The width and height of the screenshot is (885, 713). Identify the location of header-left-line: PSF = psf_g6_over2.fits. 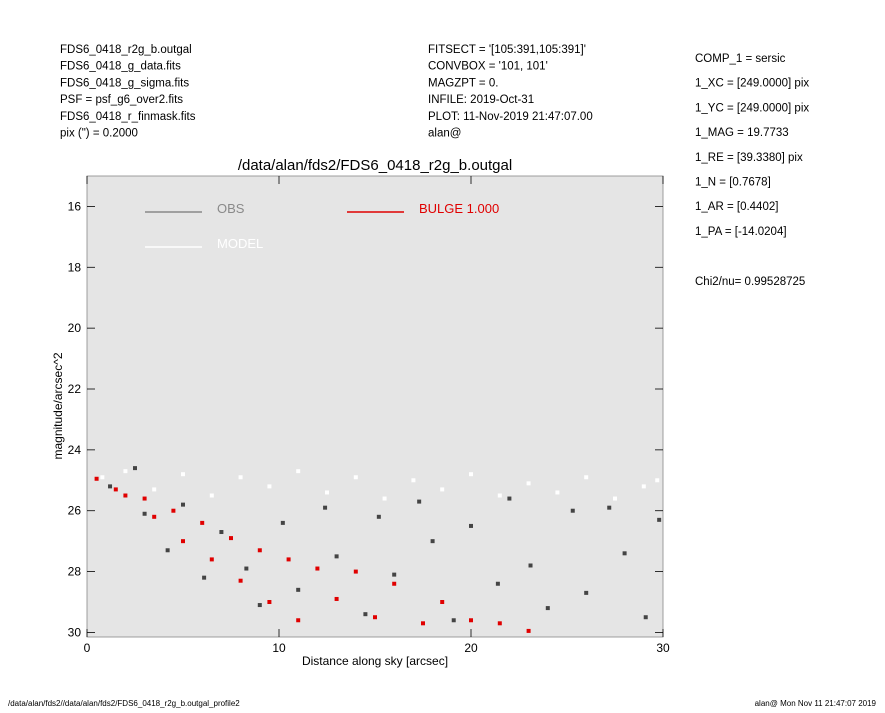
(121, 100).